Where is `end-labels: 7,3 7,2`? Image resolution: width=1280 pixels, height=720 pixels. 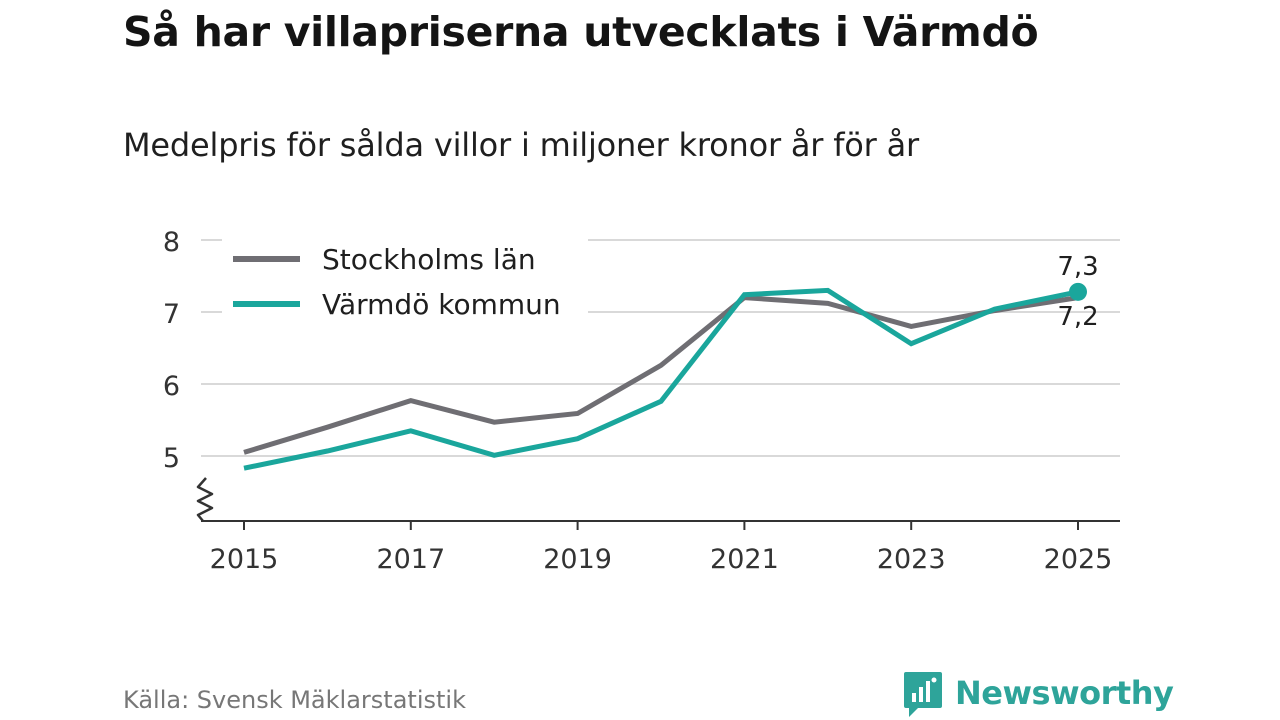 end-labels: 7,3 7,2 is located at coordinates (1077, 292).